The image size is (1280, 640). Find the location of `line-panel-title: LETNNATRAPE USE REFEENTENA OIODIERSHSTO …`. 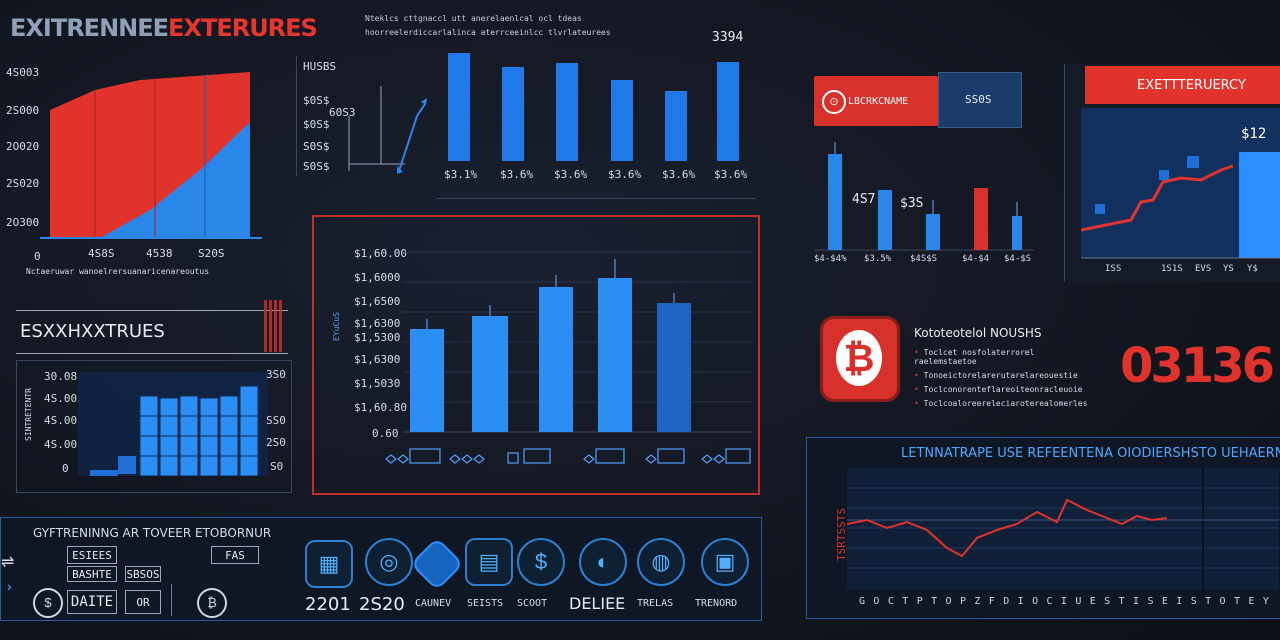

line-panel-title: LETNNATRAPE USE REFEENTENA OIODIERSHSTO … is located at coordinates (1090, 453).